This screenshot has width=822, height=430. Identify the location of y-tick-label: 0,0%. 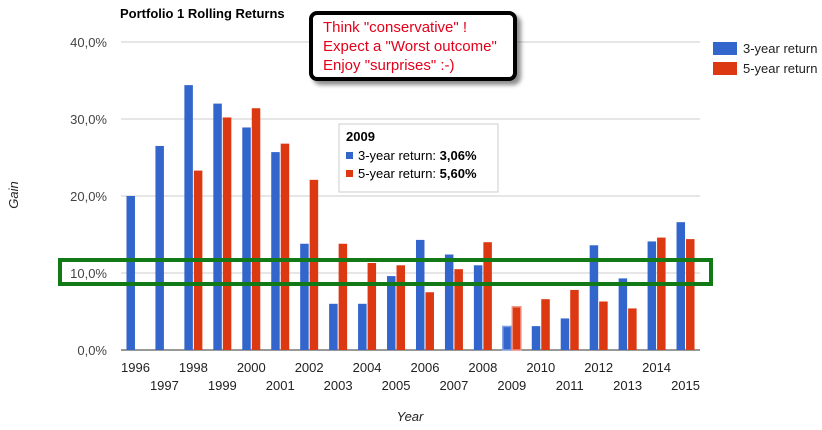
(92, 350).